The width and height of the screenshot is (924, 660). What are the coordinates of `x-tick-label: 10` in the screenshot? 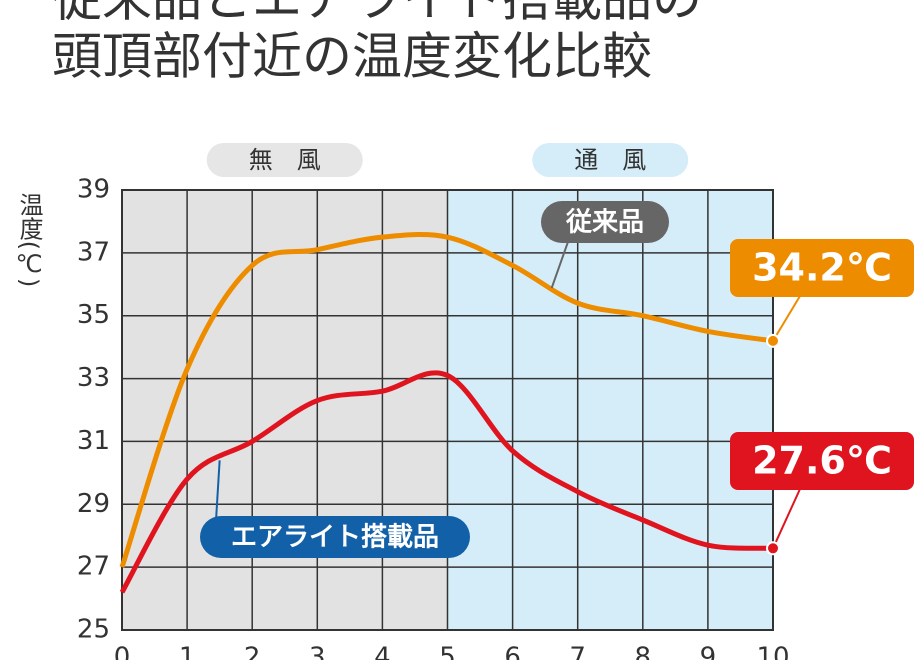 It's located at (772, 651).